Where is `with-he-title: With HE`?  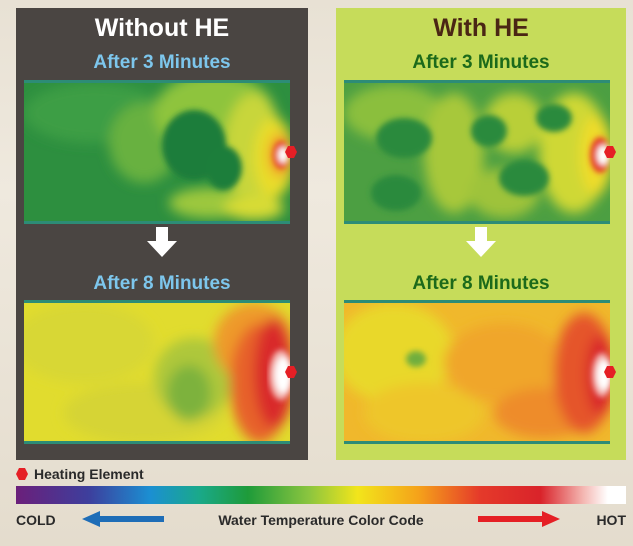 with-he-title: With HE is located at coordinates (481, 28).